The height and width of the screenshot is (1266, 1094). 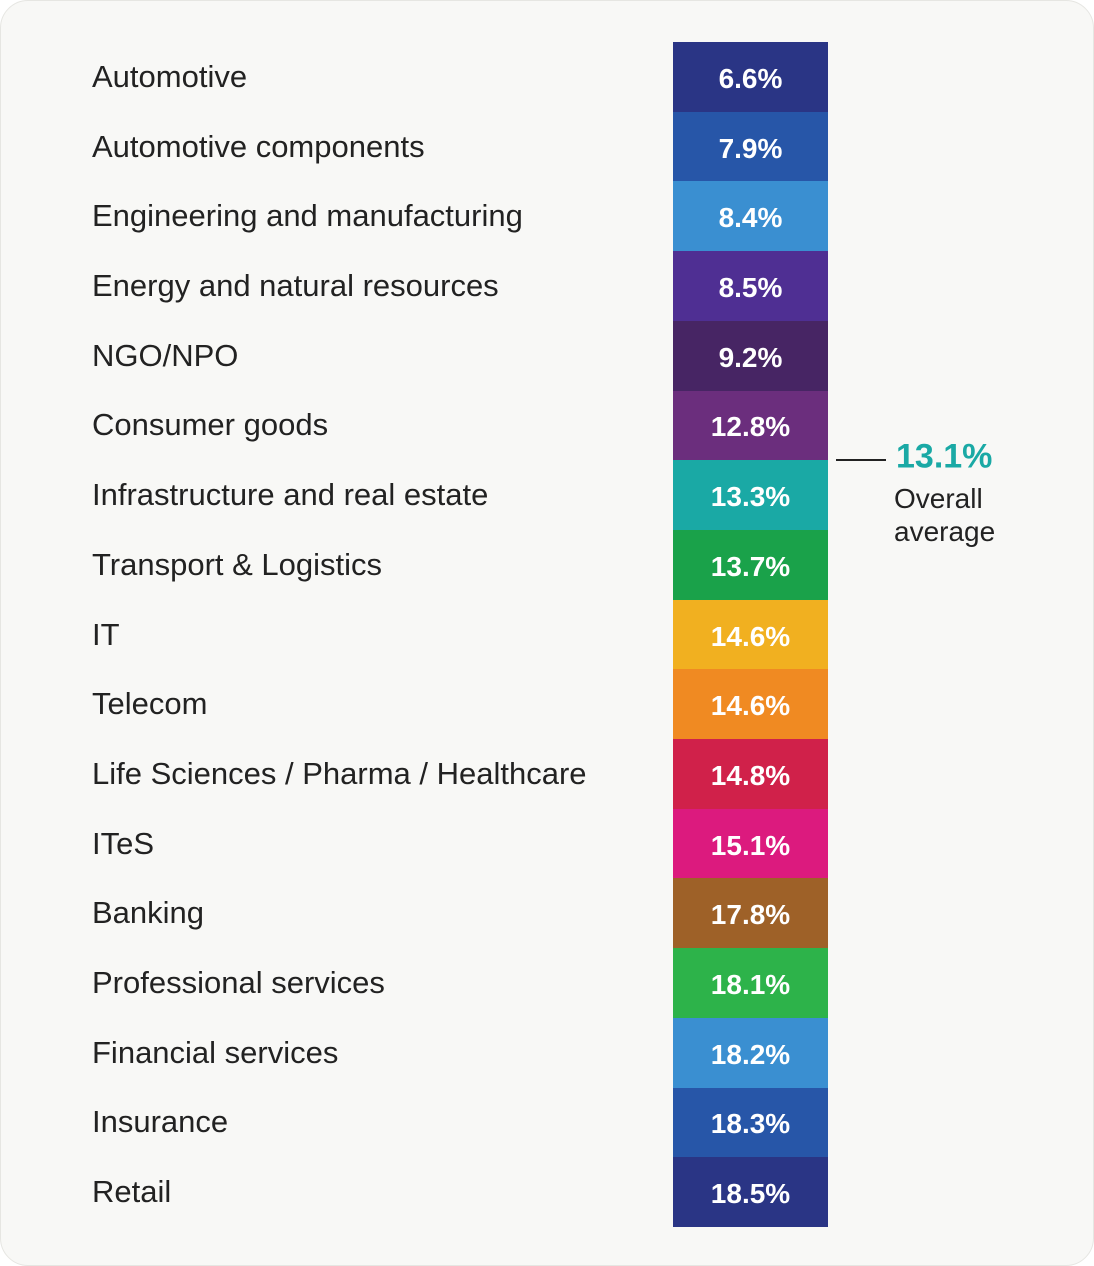 I want to click on average-label: 13.1%, so click(x=944, y=456).